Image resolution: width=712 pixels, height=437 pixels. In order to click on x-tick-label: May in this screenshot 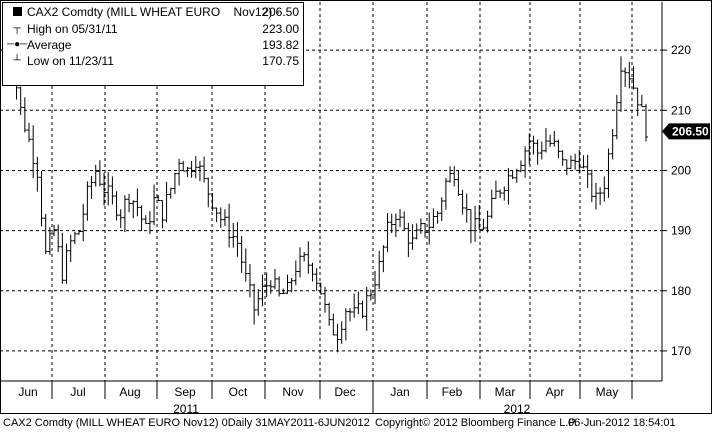, I will do `click(607, 392)`.